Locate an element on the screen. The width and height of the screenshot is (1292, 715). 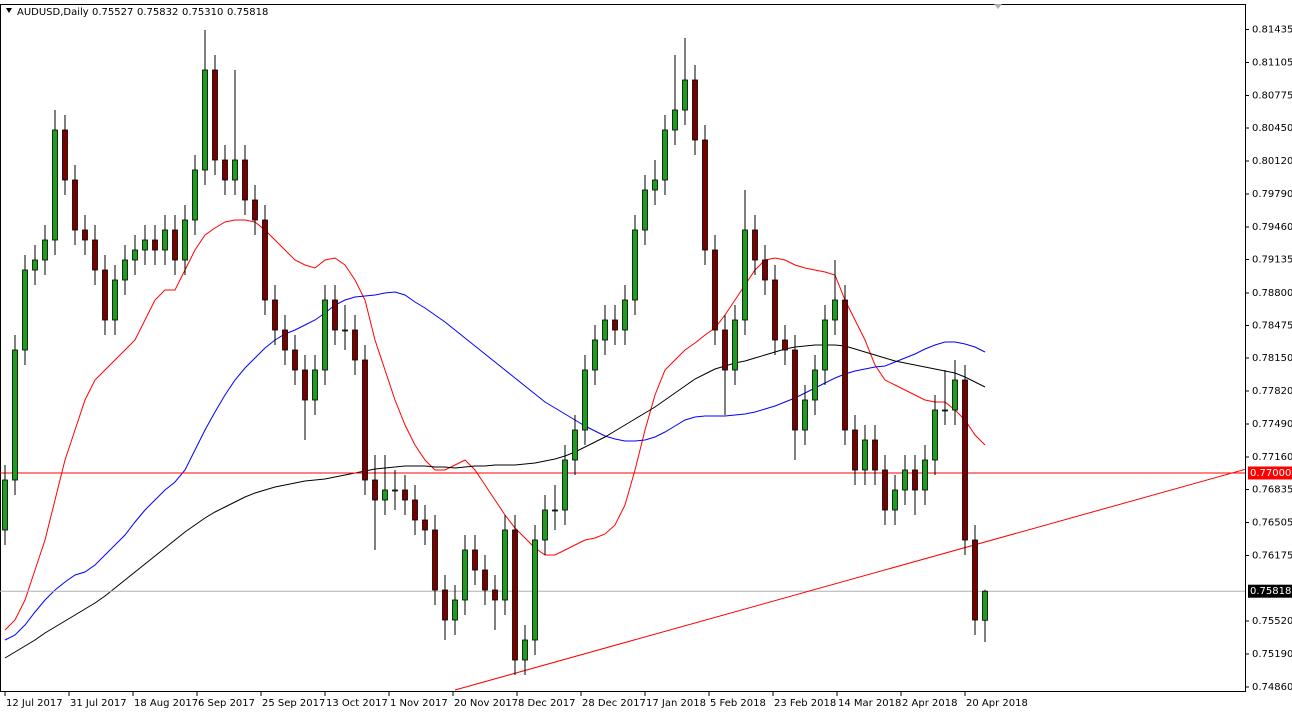
price-label-box is located at coordinates (1270, 591).